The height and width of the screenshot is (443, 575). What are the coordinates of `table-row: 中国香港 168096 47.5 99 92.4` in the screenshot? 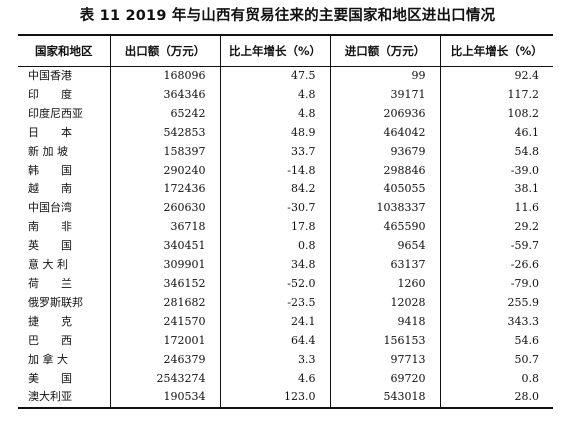 It's located at (285, 76).